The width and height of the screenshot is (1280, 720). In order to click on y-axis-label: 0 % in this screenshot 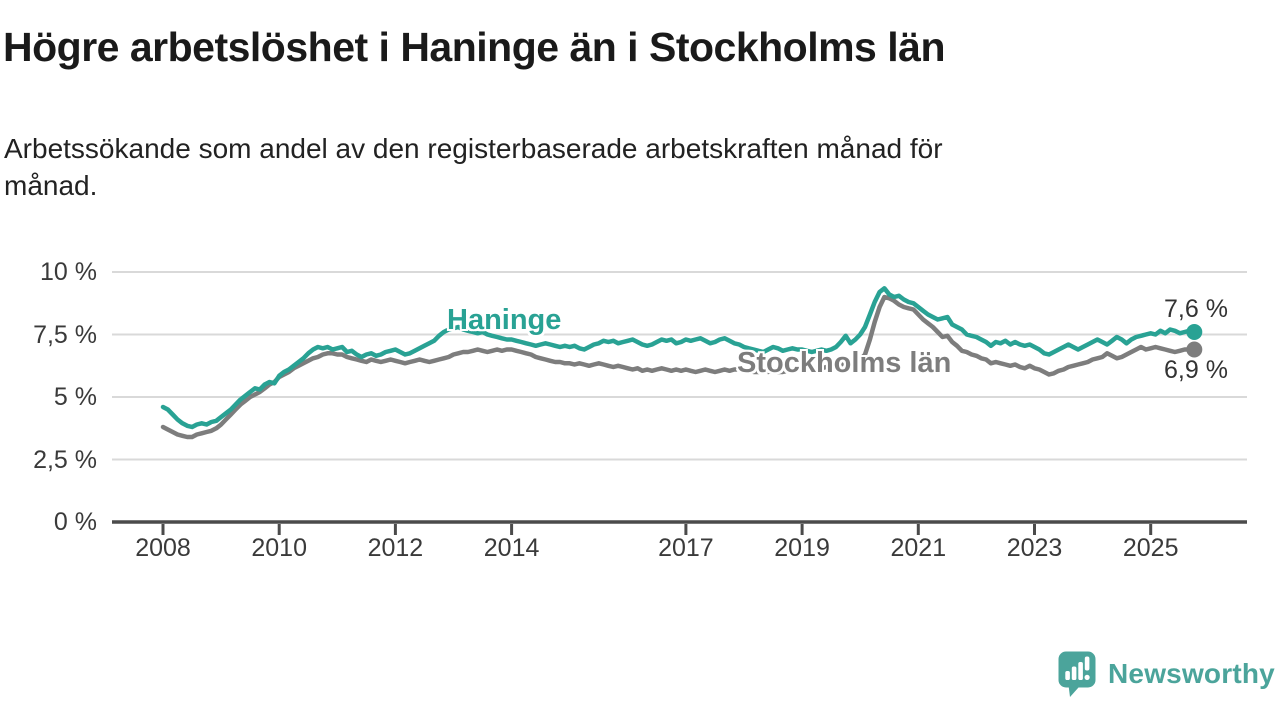, I will do `click(75, 522)`.